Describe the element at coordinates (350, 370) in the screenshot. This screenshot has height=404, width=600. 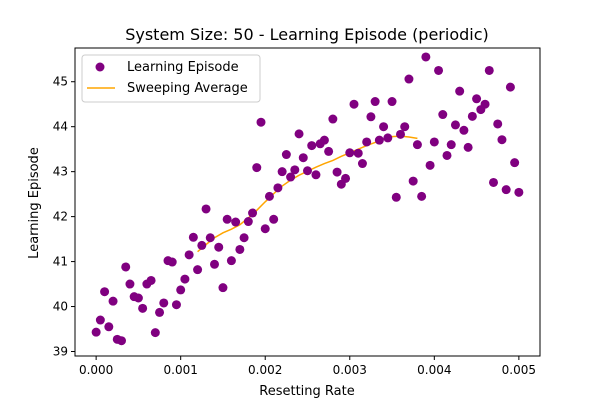
I see `x-tick-label: 0.003` at that location.